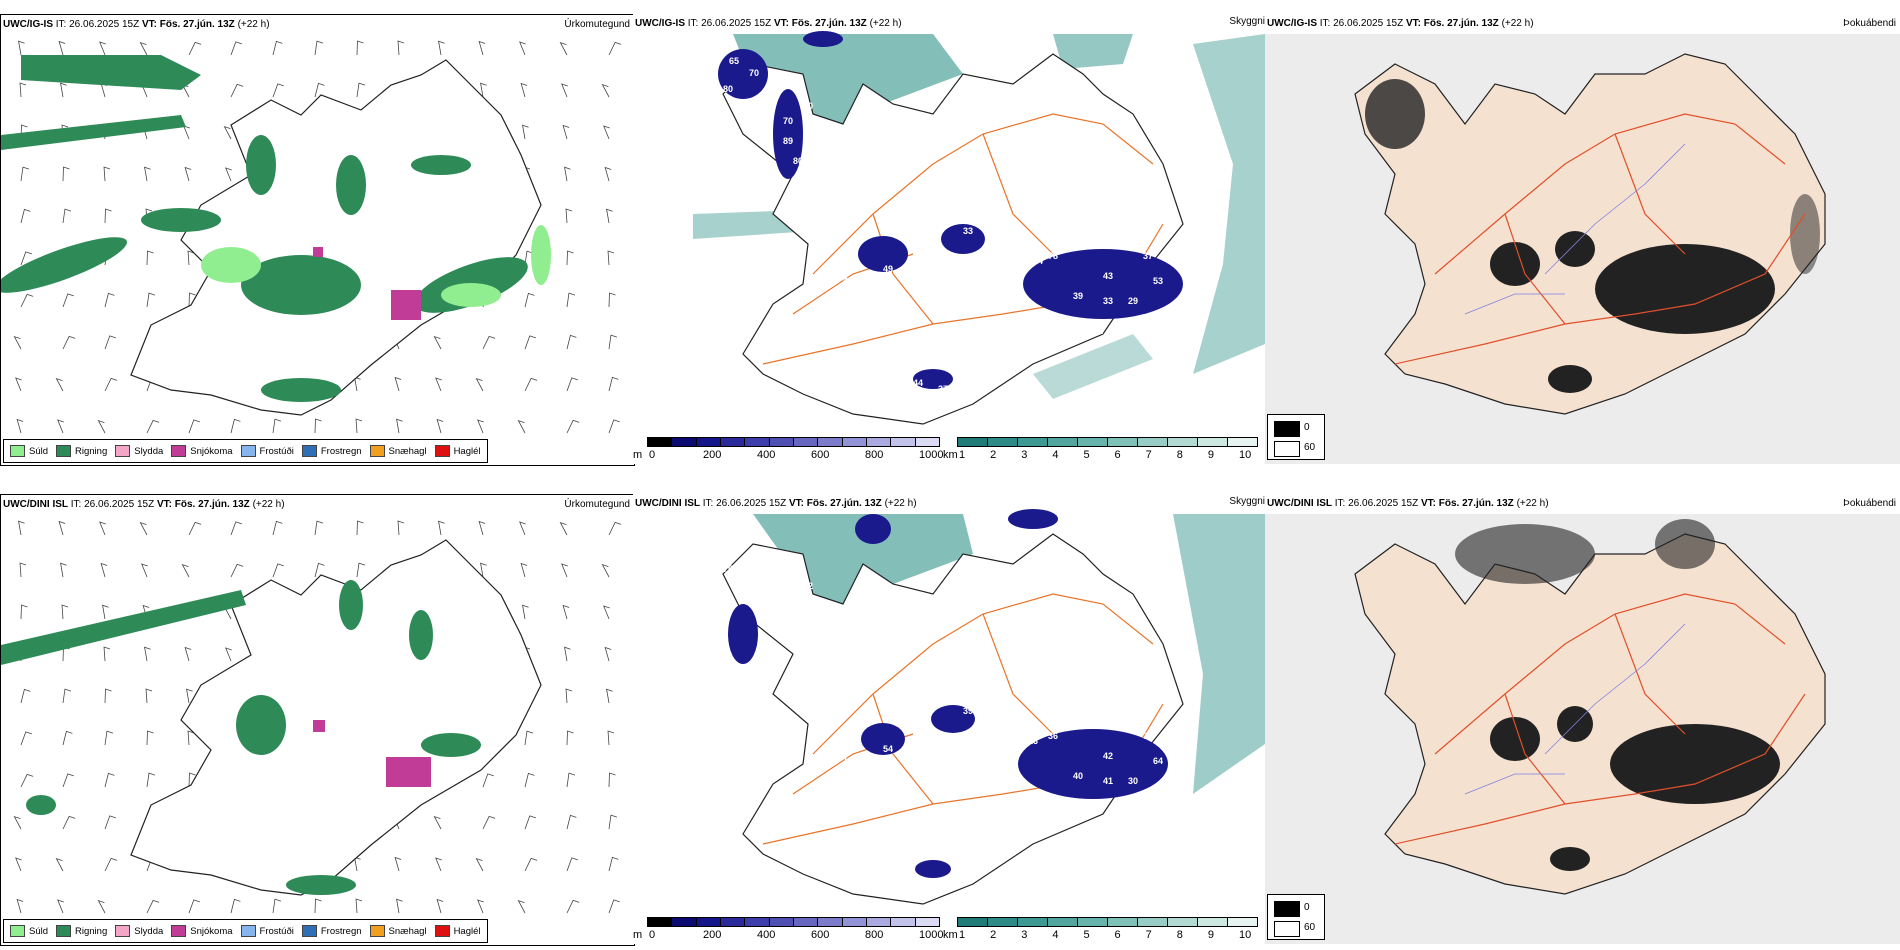  What do you see at coordinates (1108, 781) in the screenshot?
I see `ceiling-value-label: 41` at bounding box center [1108, 781].